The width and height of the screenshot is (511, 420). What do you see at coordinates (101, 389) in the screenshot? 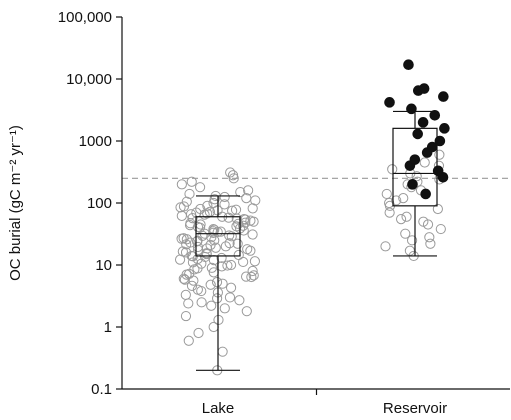
I see `y-tick-label: 0.1` at bounding box center [101, 389].